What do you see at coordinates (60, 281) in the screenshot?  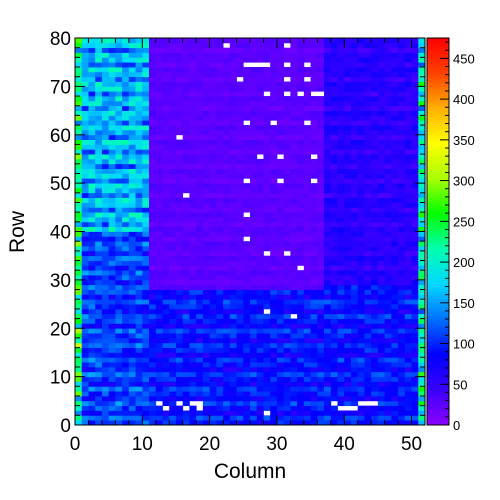 I see `y-tick-label: 30` at bounding box center [60, 281].